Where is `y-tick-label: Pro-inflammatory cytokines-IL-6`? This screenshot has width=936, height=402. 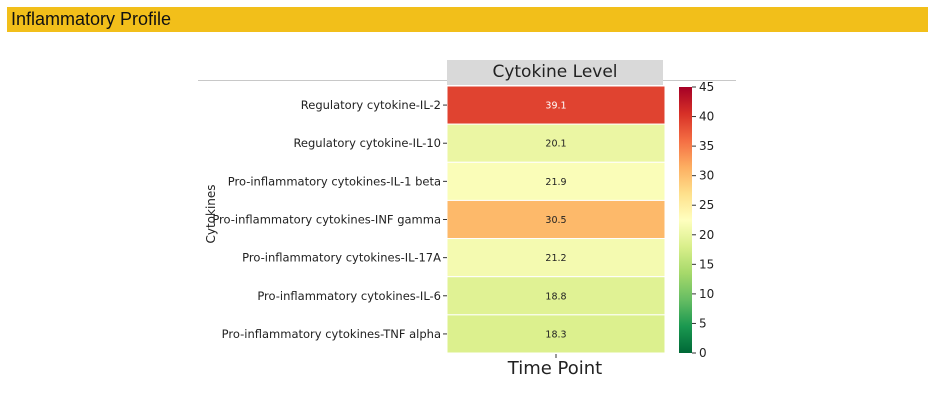
y-tick-label: Pro-inflammatory cytokines-IL-6 is located at coordinates (349, 296).